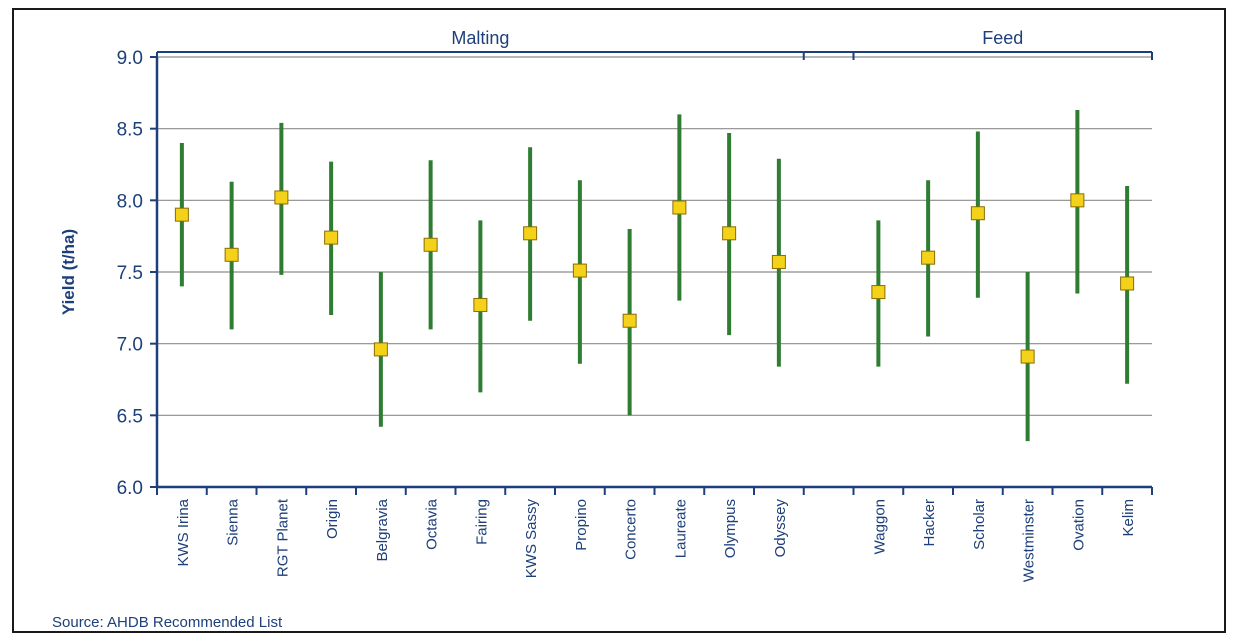  Describe the element at coordinates (183, 532) in the screenshot. I see `x-tick-label: KWS Irina` at that location.